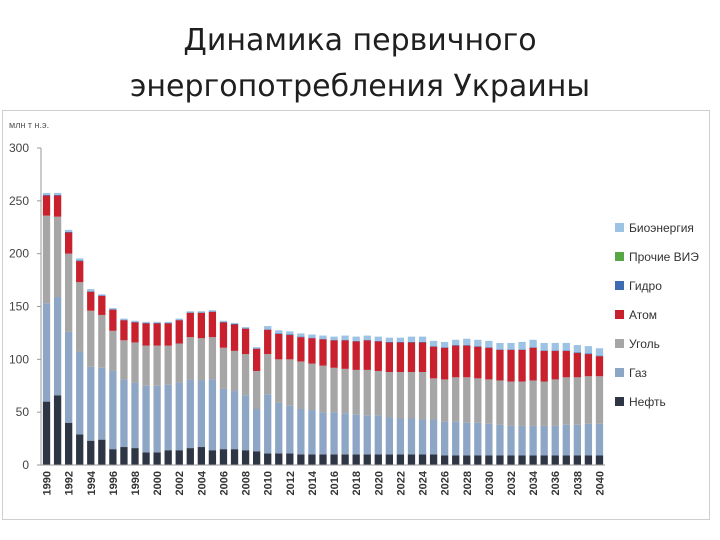  I want to click on x-tick-label: 2018, so click(357, 483).